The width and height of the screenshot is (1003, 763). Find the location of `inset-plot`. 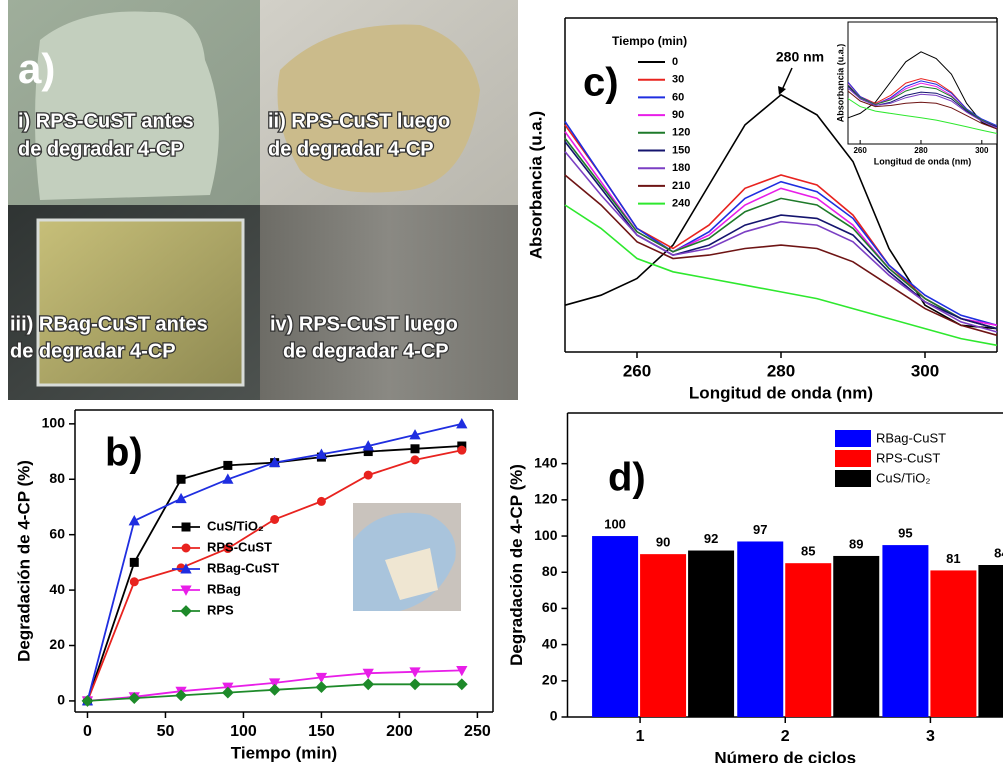

inset-plot is located at coordinates (922, 93).